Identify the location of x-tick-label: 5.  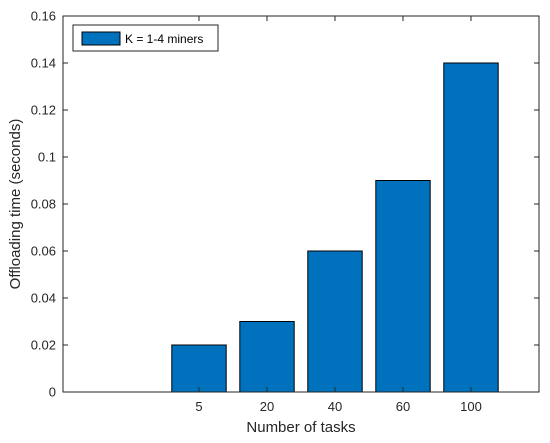
(198, 406).